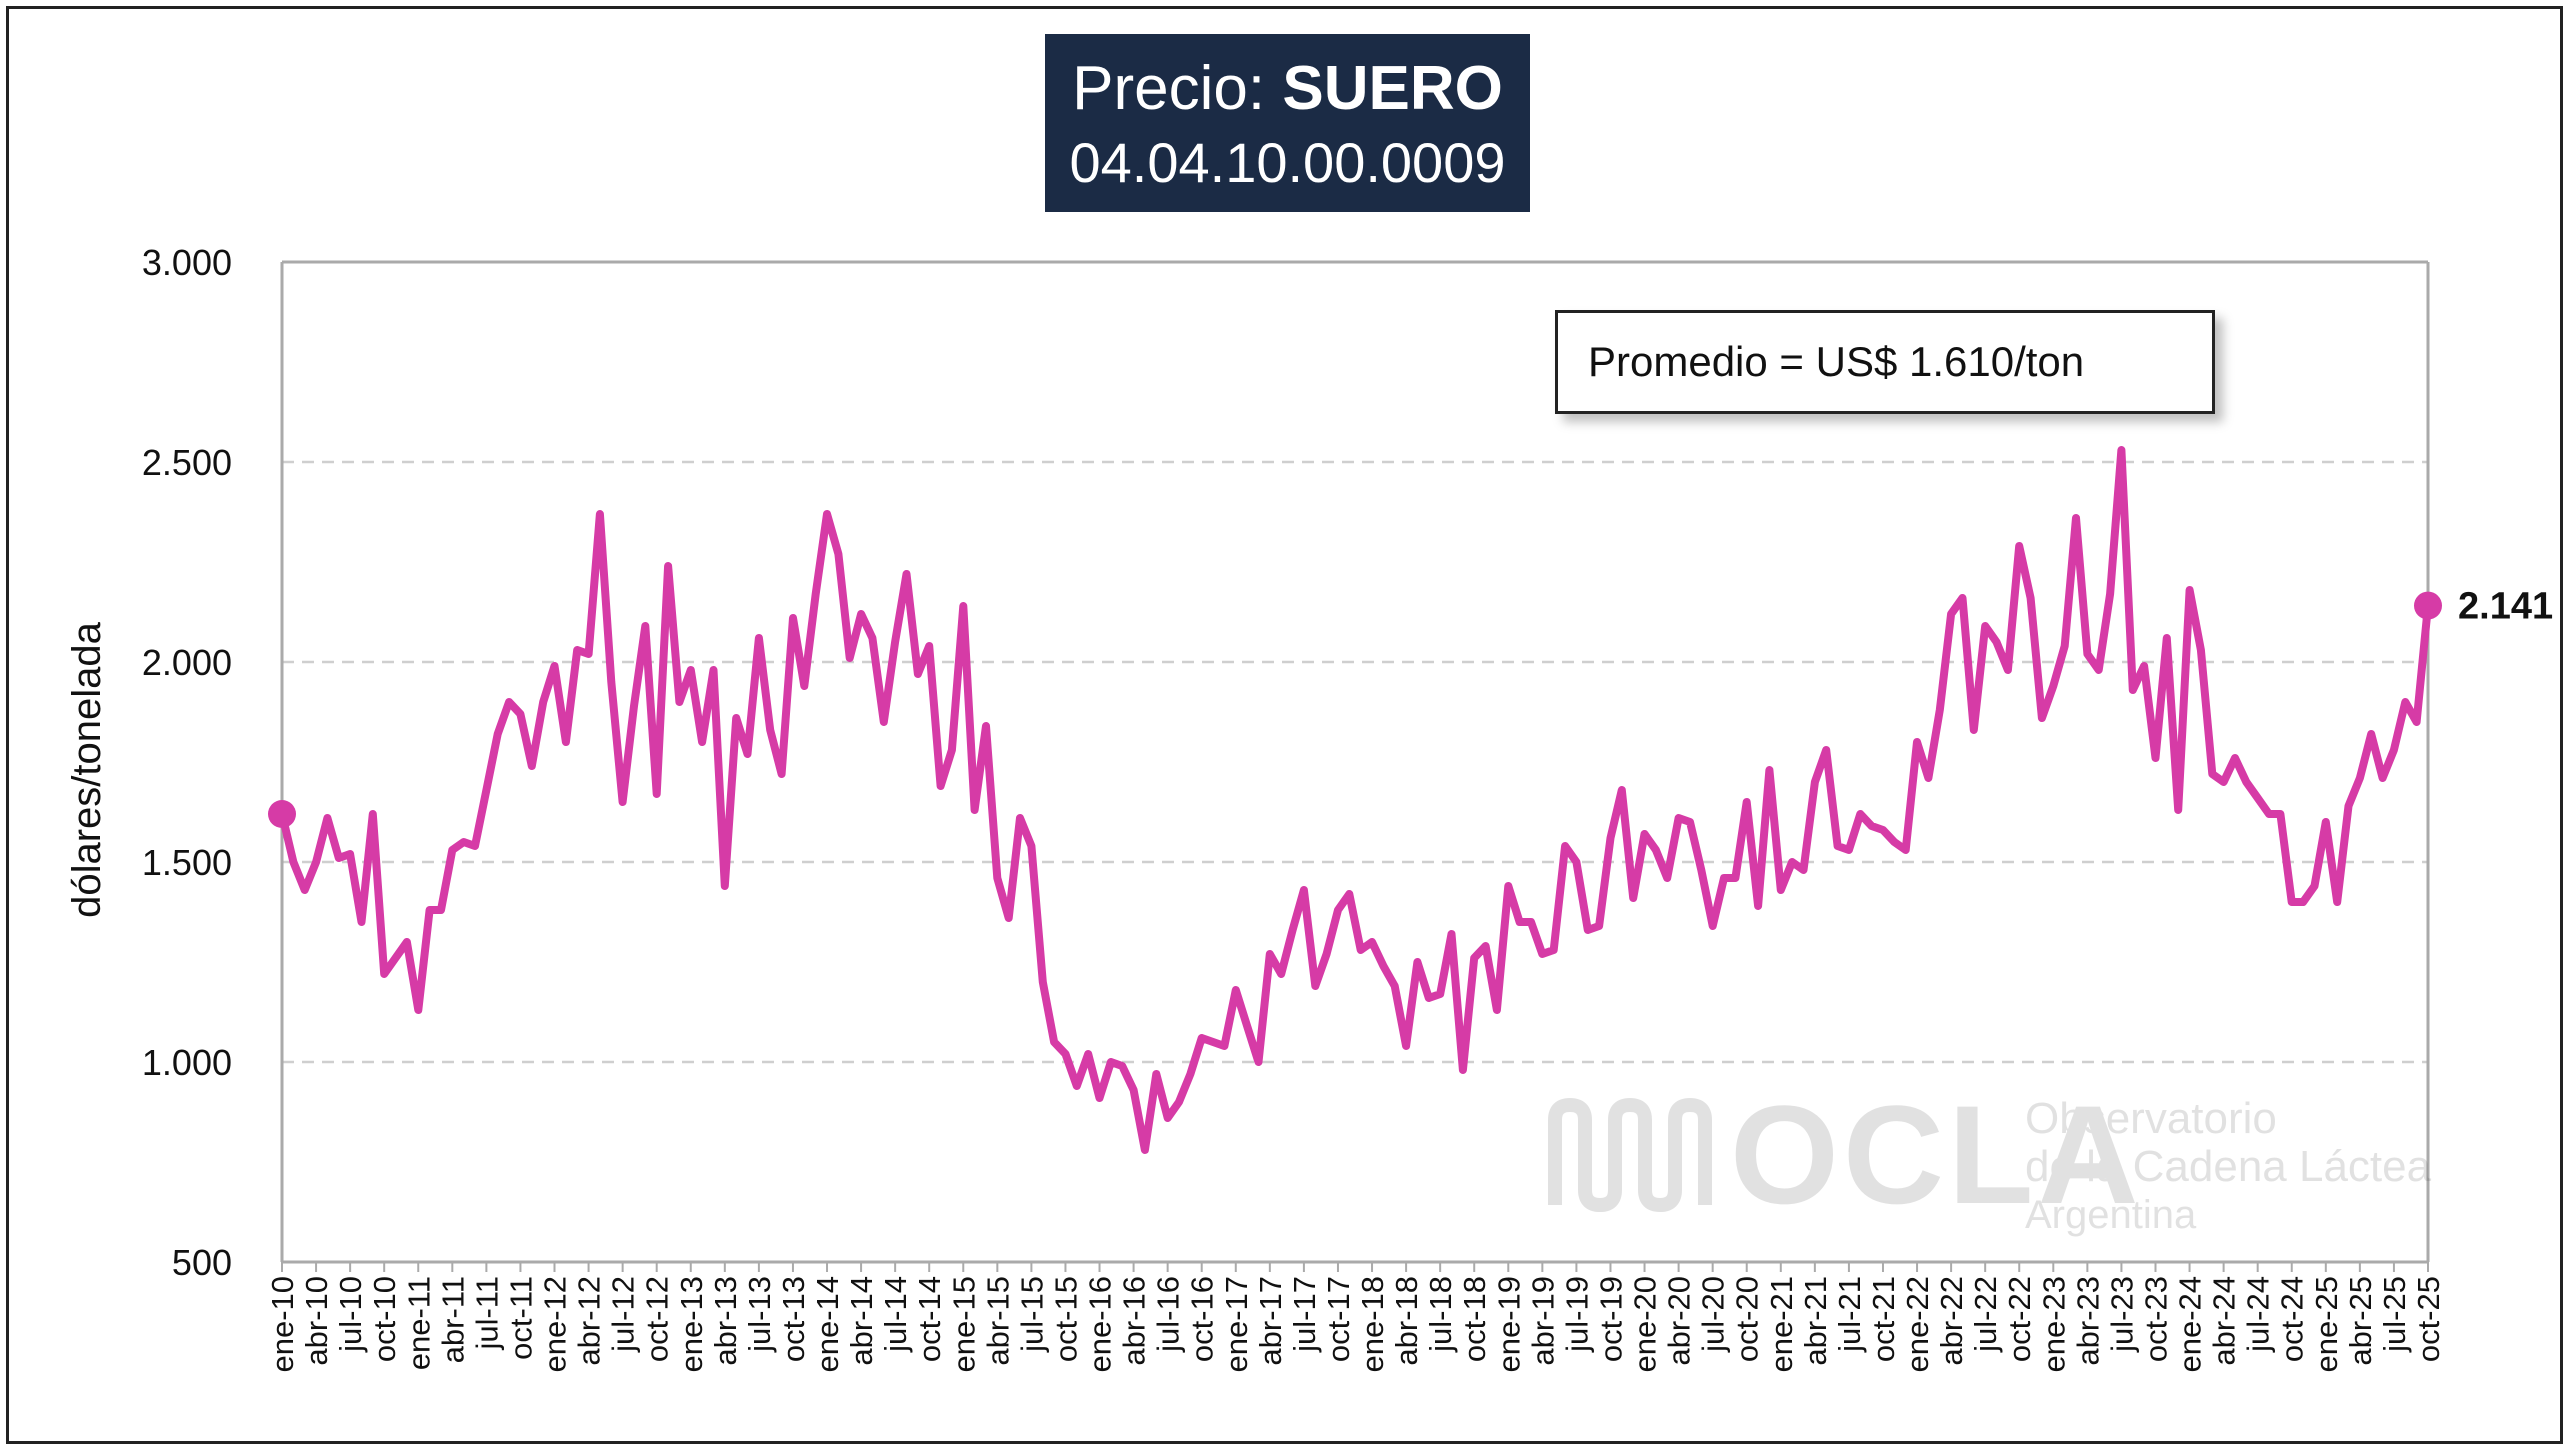 This screenshot has height=1452, width=2575. Describe the element at coordinates (691, 1324) in the screenshot. I see `x-tick-label: ene-13` at that location.